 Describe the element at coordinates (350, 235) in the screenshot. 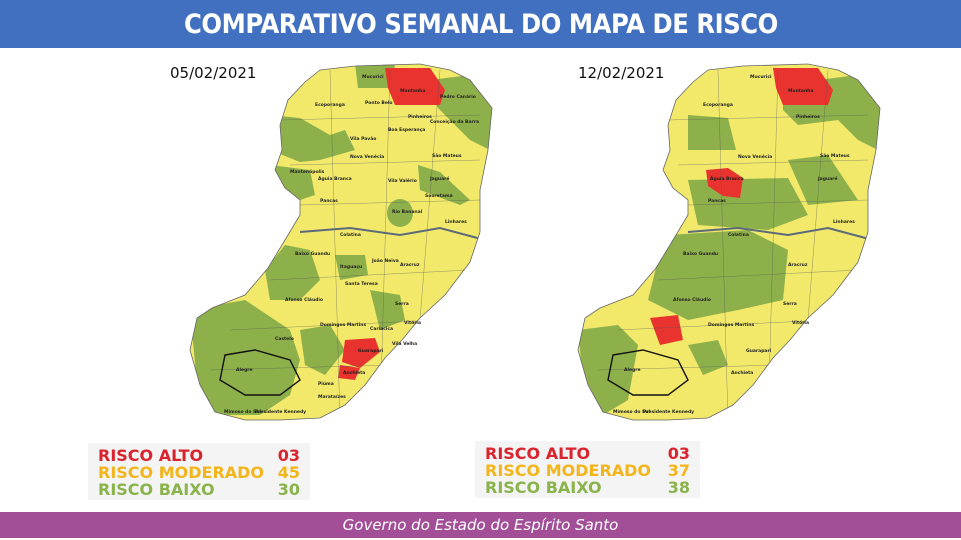

I see `label: Colatina` at that location.